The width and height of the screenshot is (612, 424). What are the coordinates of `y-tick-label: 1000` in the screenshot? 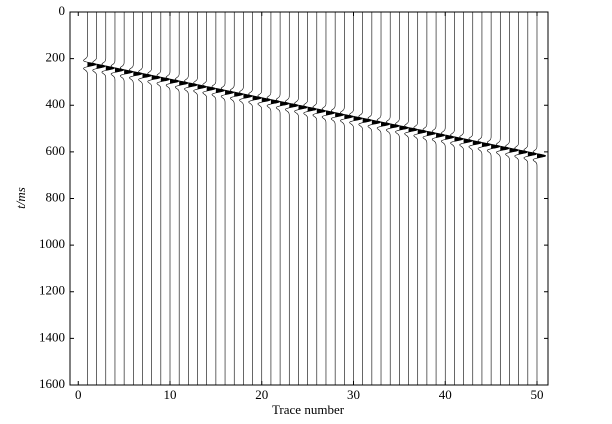 It's located at (52, 243).